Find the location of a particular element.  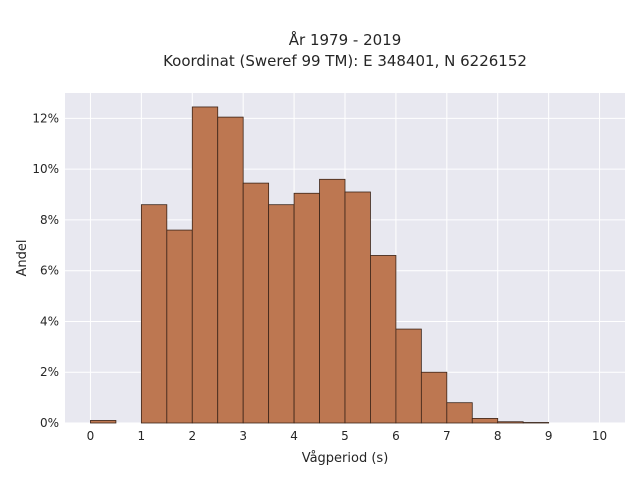

chart-title-line-1: År 1979 - 2019 is located at coordinates (345, 39).